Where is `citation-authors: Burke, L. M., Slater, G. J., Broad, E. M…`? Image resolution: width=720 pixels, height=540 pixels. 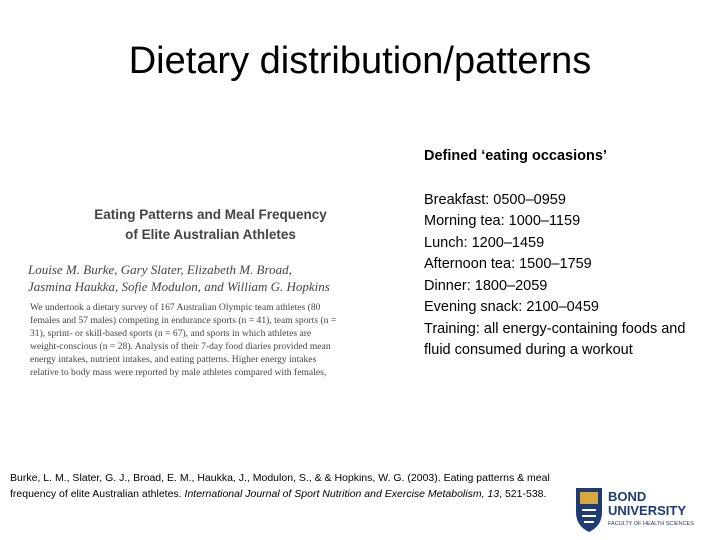
citation-authors: Burke, L. M., Slater, G. J., Broad, E. M… is located at coordinates (280, 486).